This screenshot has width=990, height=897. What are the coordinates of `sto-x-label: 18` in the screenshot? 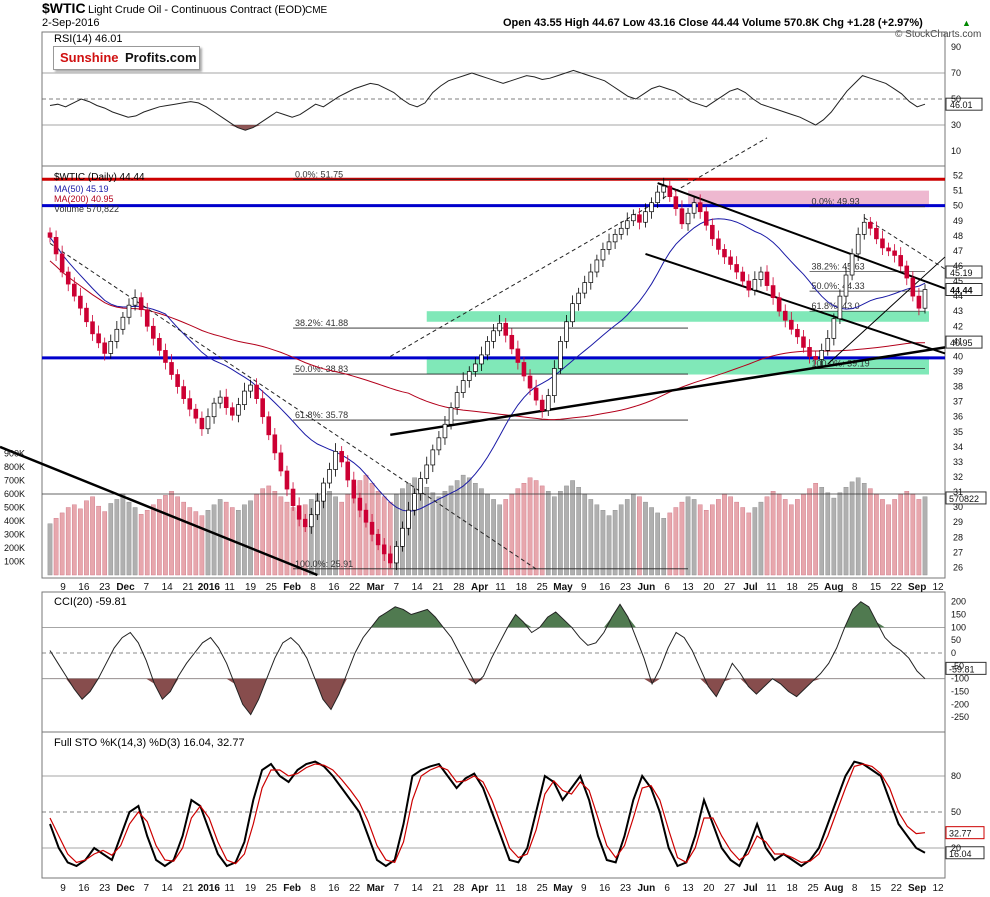 It's located at (522, 888).